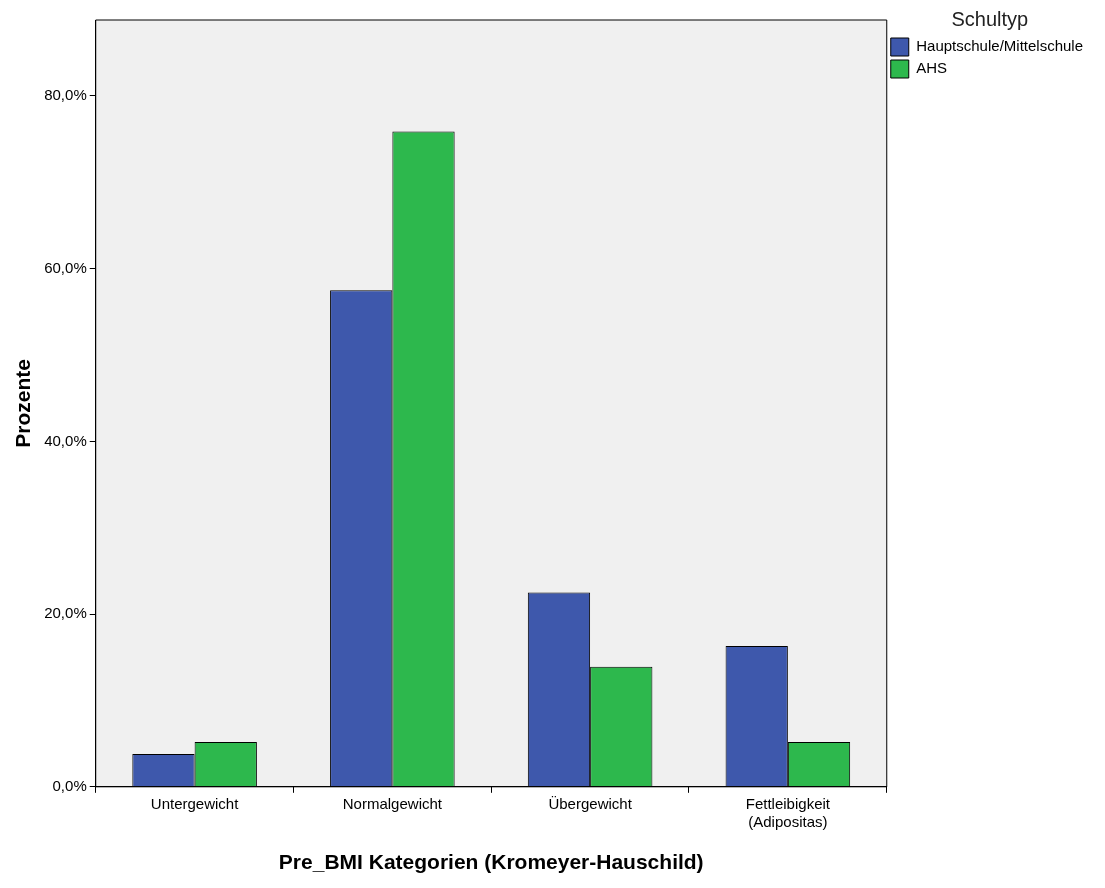 The width and height of the screenshot is (1105, 888). I want to click on y-tick-label: 0,0%, so click(69, 785).